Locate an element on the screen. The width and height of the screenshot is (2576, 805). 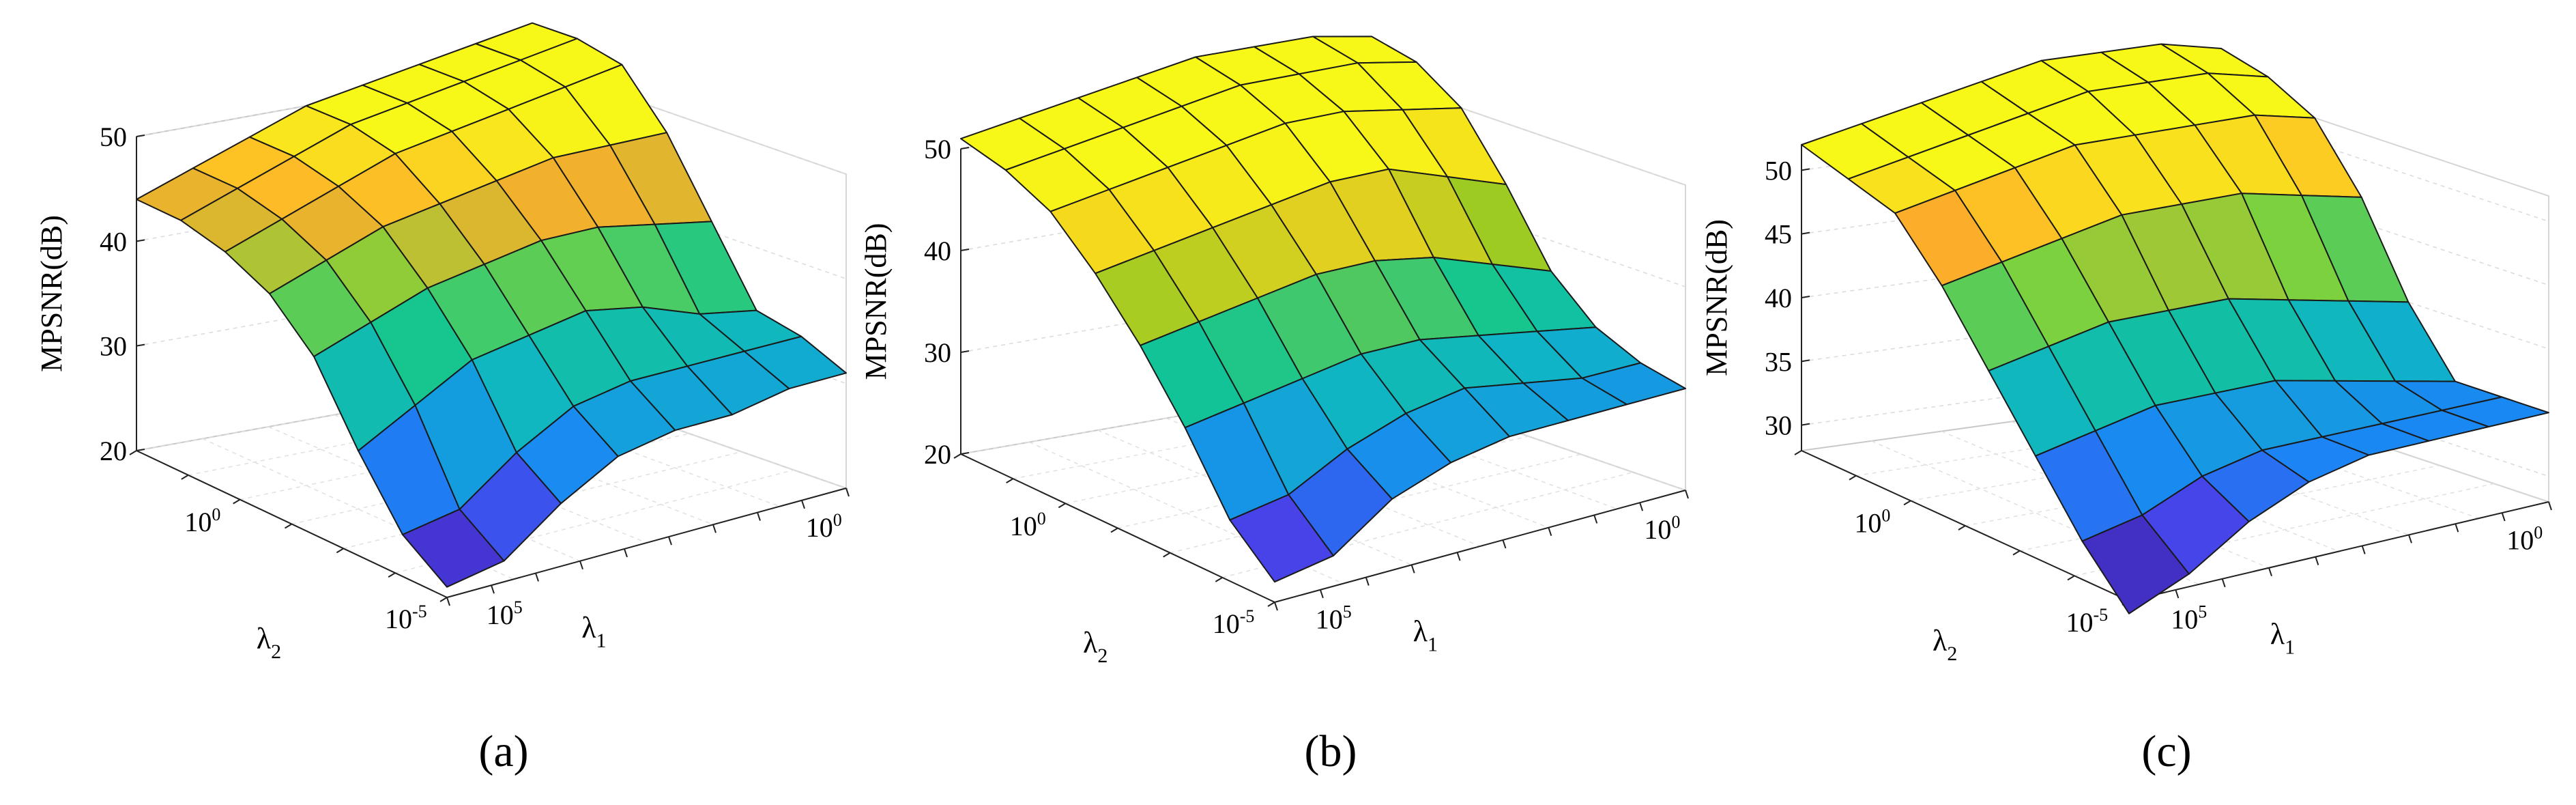
z-tick-label: 45 is located at coordinates (1778, 235).